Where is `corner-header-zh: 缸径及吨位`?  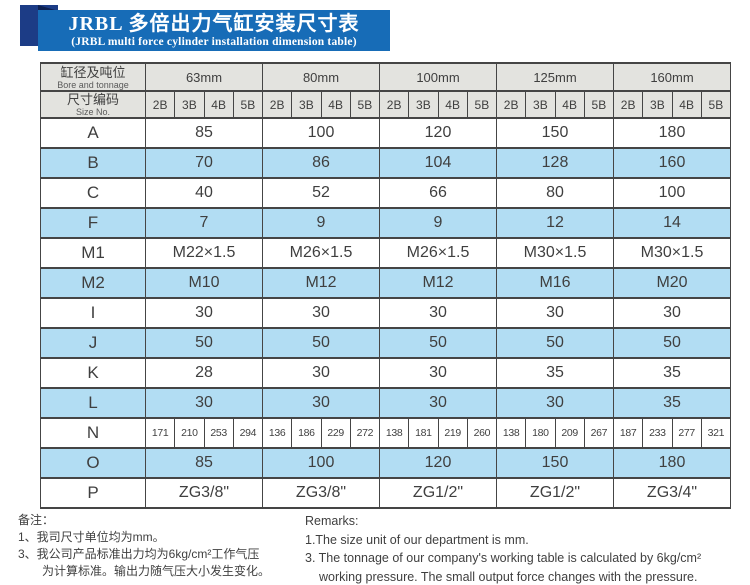 corner-header-zh: 缸径及吨位 is located at coordinates (93, 72).